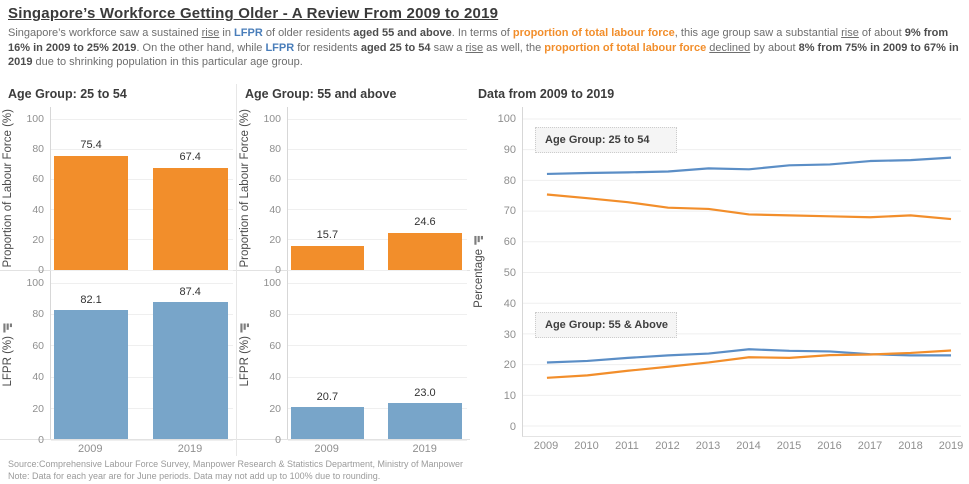  What do you see at coordinates (141, 189) in the screenshot?
I see `plot-area: 75.4 67.4` at bounding box center [141, 189].